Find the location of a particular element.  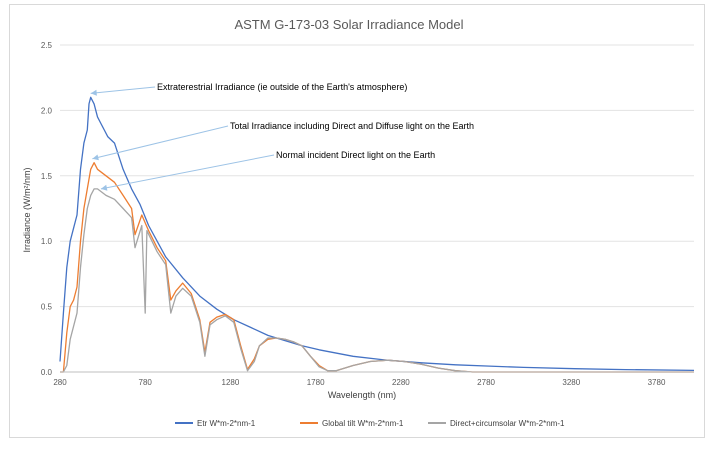

x-tick-label: 780 is located at coordinates (146, 382).